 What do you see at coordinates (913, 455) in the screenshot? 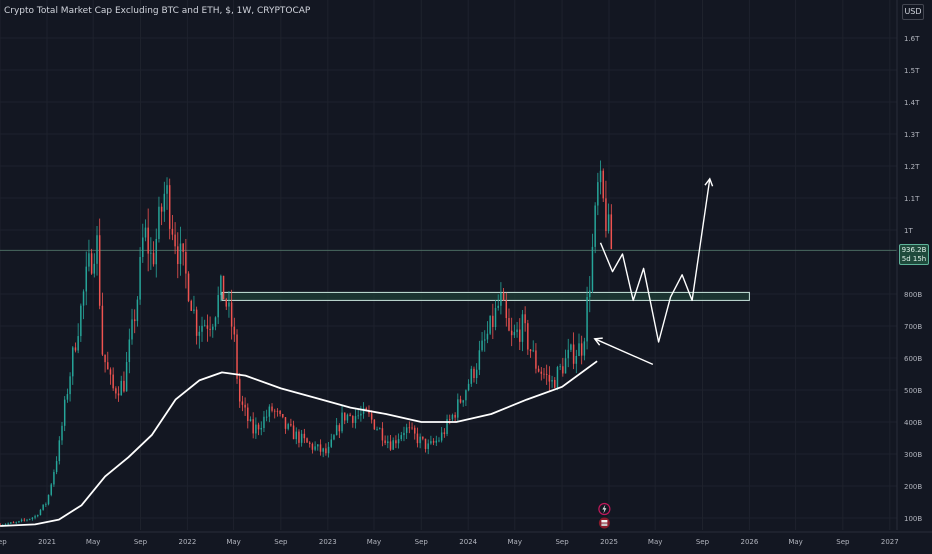
I see `y-tick-label: 300B` at bounding box center [913, 455].